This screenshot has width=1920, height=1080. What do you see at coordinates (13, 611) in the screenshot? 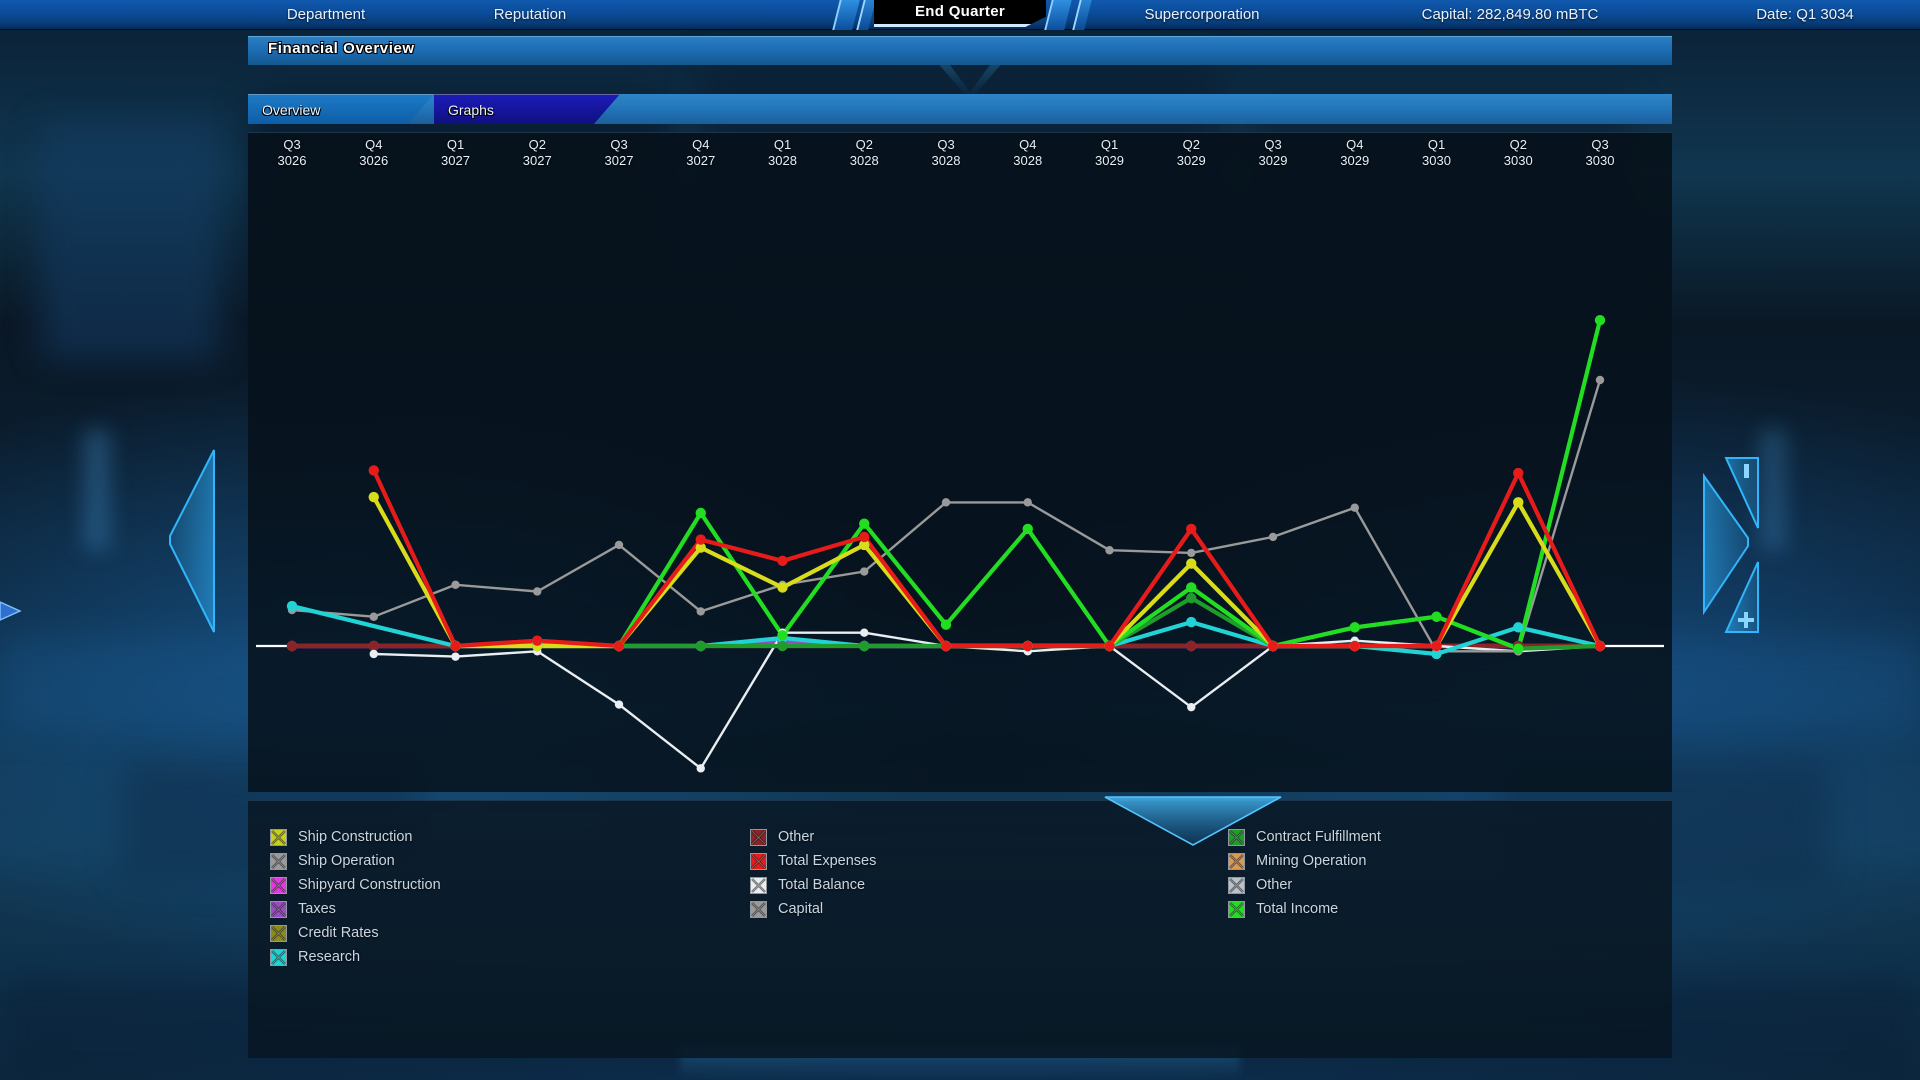
I see `chevron-right-small-icon` at bounding box center [13, 611].